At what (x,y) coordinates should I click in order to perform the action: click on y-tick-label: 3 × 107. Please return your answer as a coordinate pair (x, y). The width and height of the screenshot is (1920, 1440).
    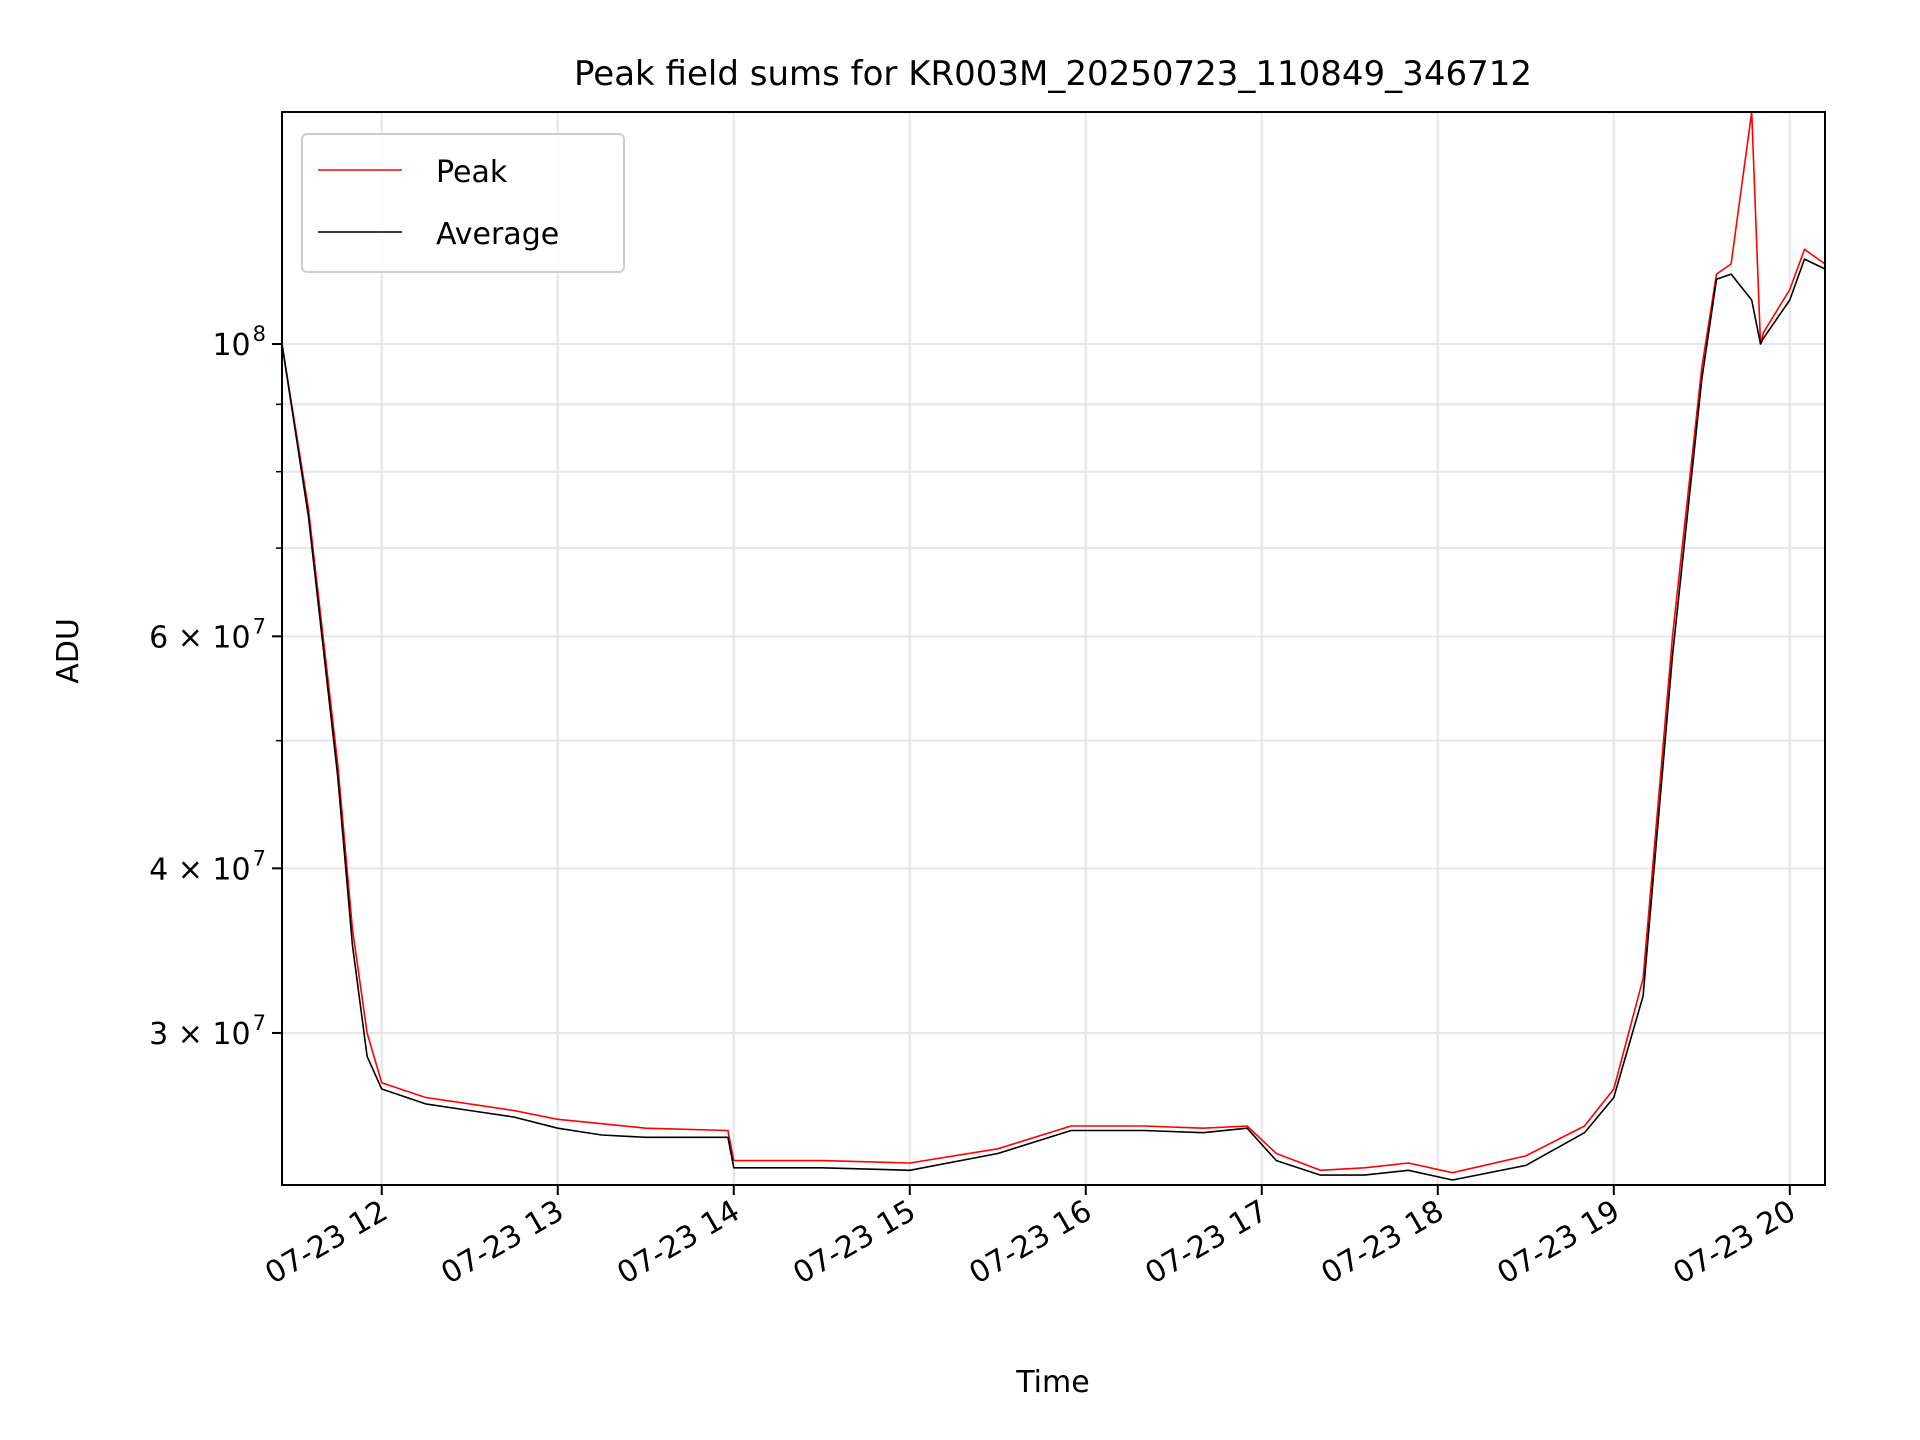
    Looking at the image, I should click on (207, 1031).